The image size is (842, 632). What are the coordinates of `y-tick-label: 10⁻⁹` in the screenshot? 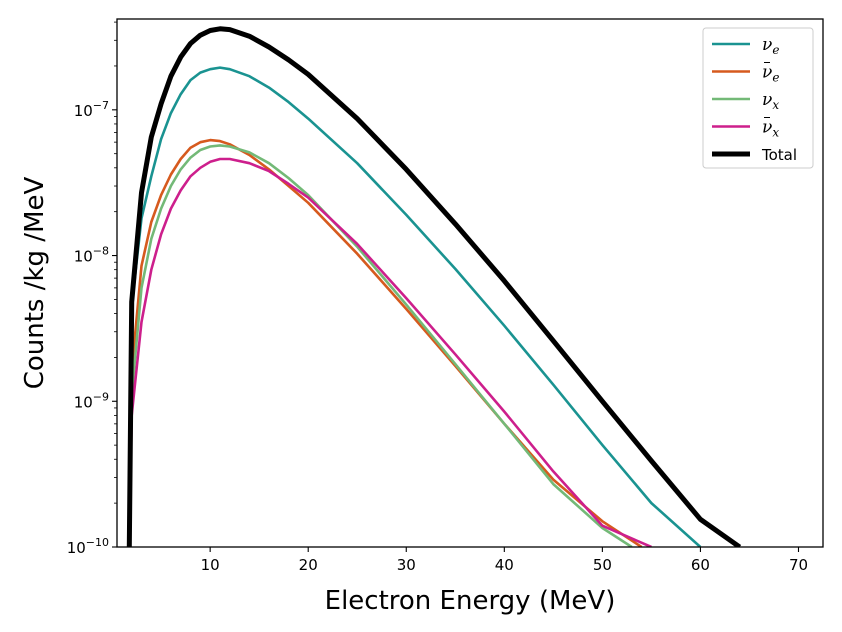 It's located at (91, 400).